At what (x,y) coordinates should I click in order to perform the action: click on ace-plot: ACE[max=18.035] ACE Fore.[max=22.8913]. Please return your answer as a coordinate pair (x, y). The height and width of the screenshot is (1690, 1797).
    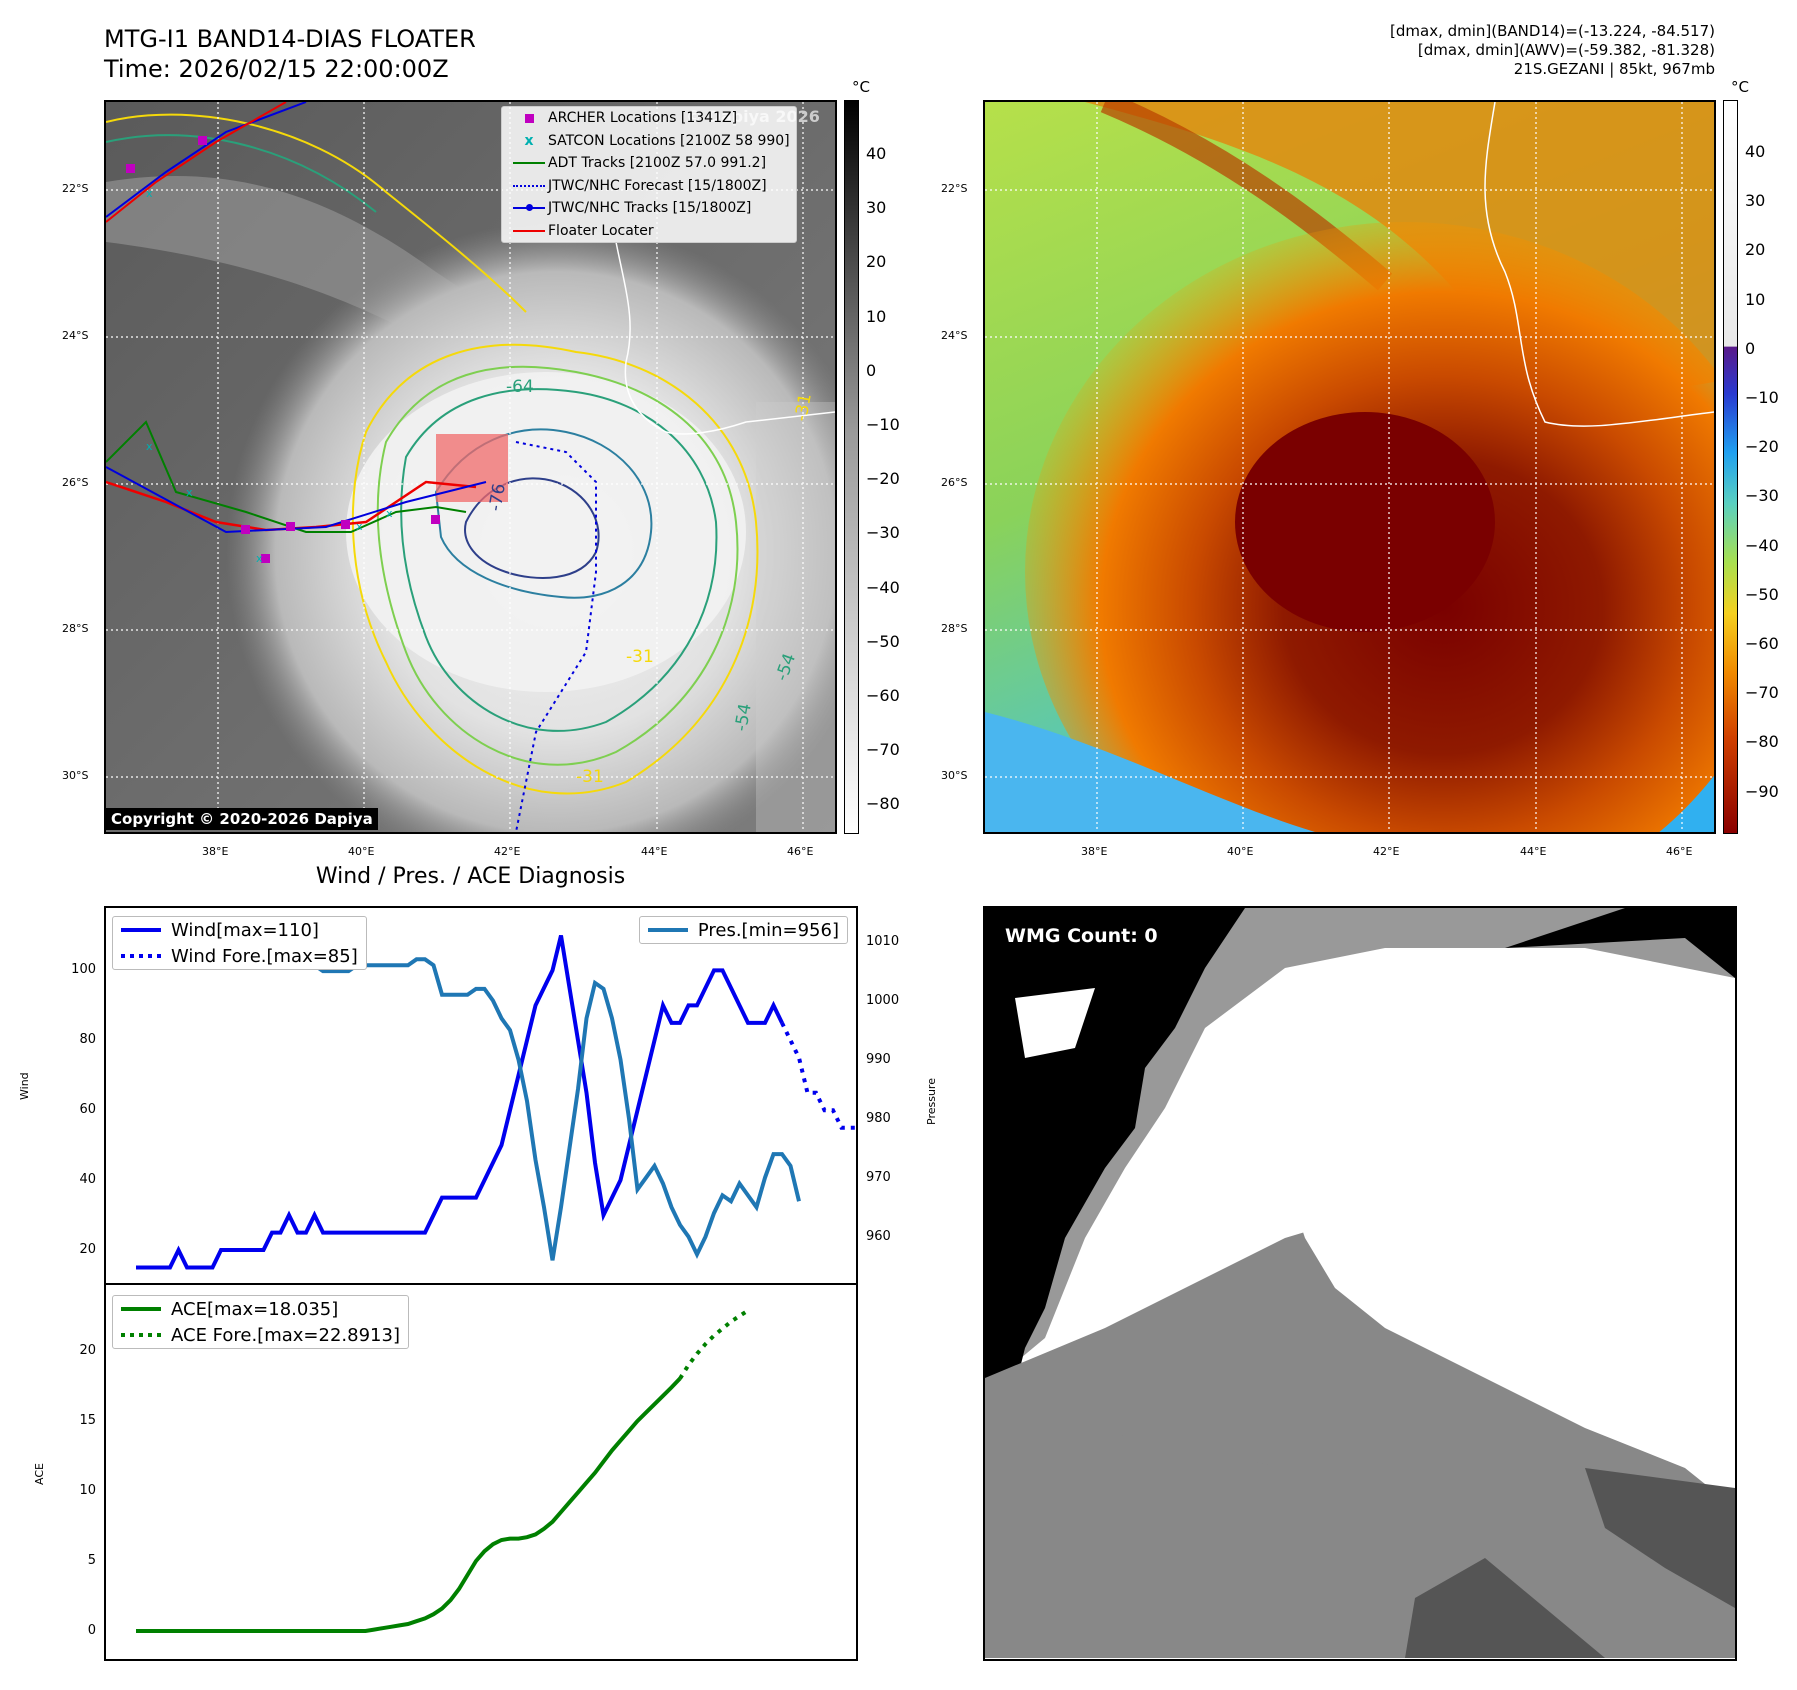
    Looking at the image, I should click on (481, 1472).